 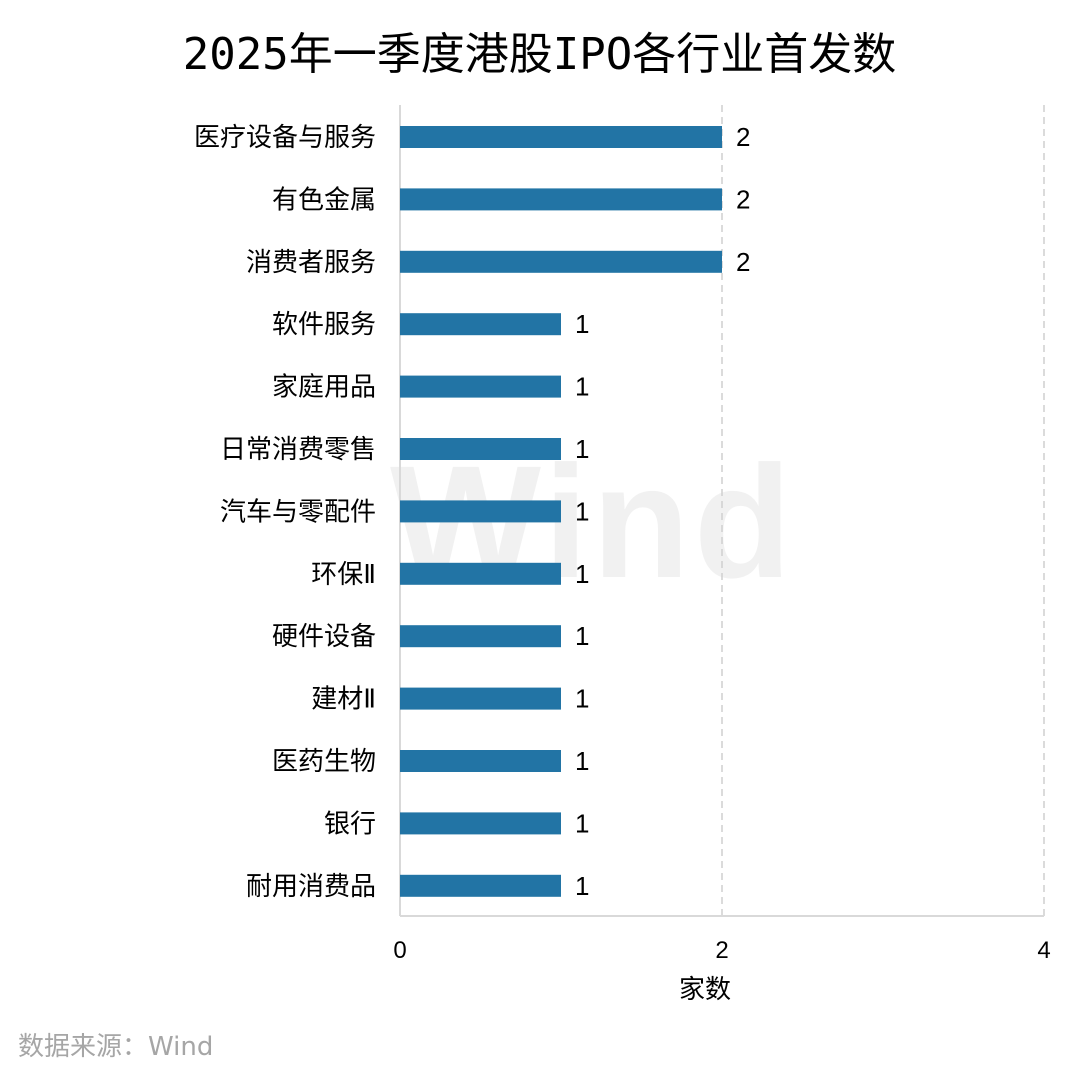 I want to click on category-label: 银行, so click(x=350, y=824).